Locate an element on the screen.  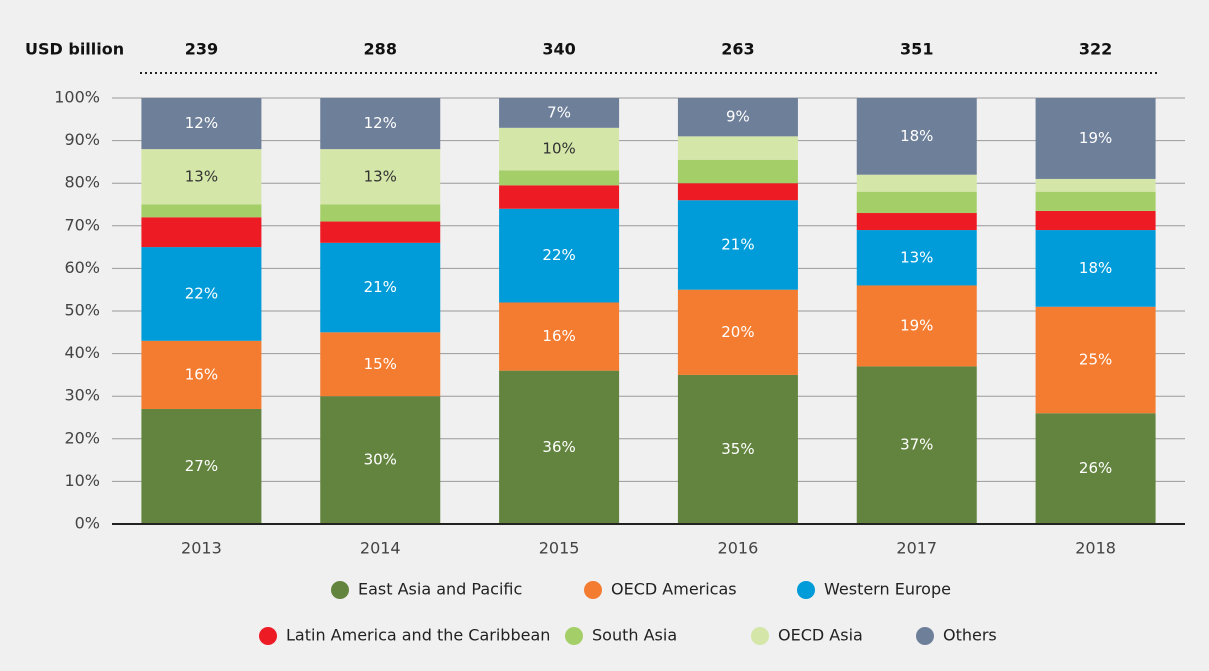
data-label: 25% is located at coordinates (1095, 359).